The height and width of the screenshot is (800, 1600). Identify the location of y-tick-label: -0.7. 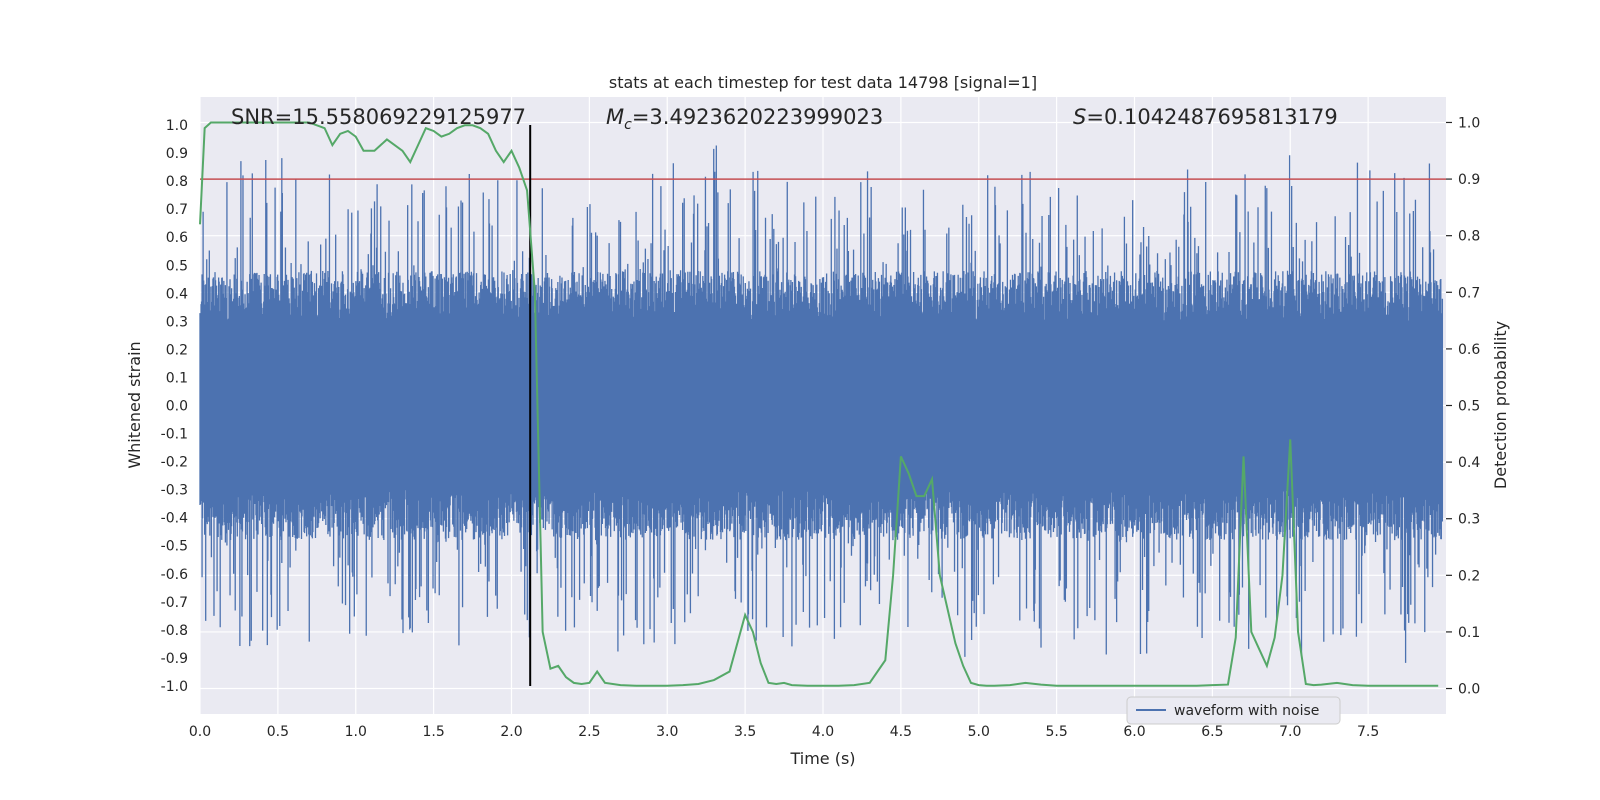
(174, 603).